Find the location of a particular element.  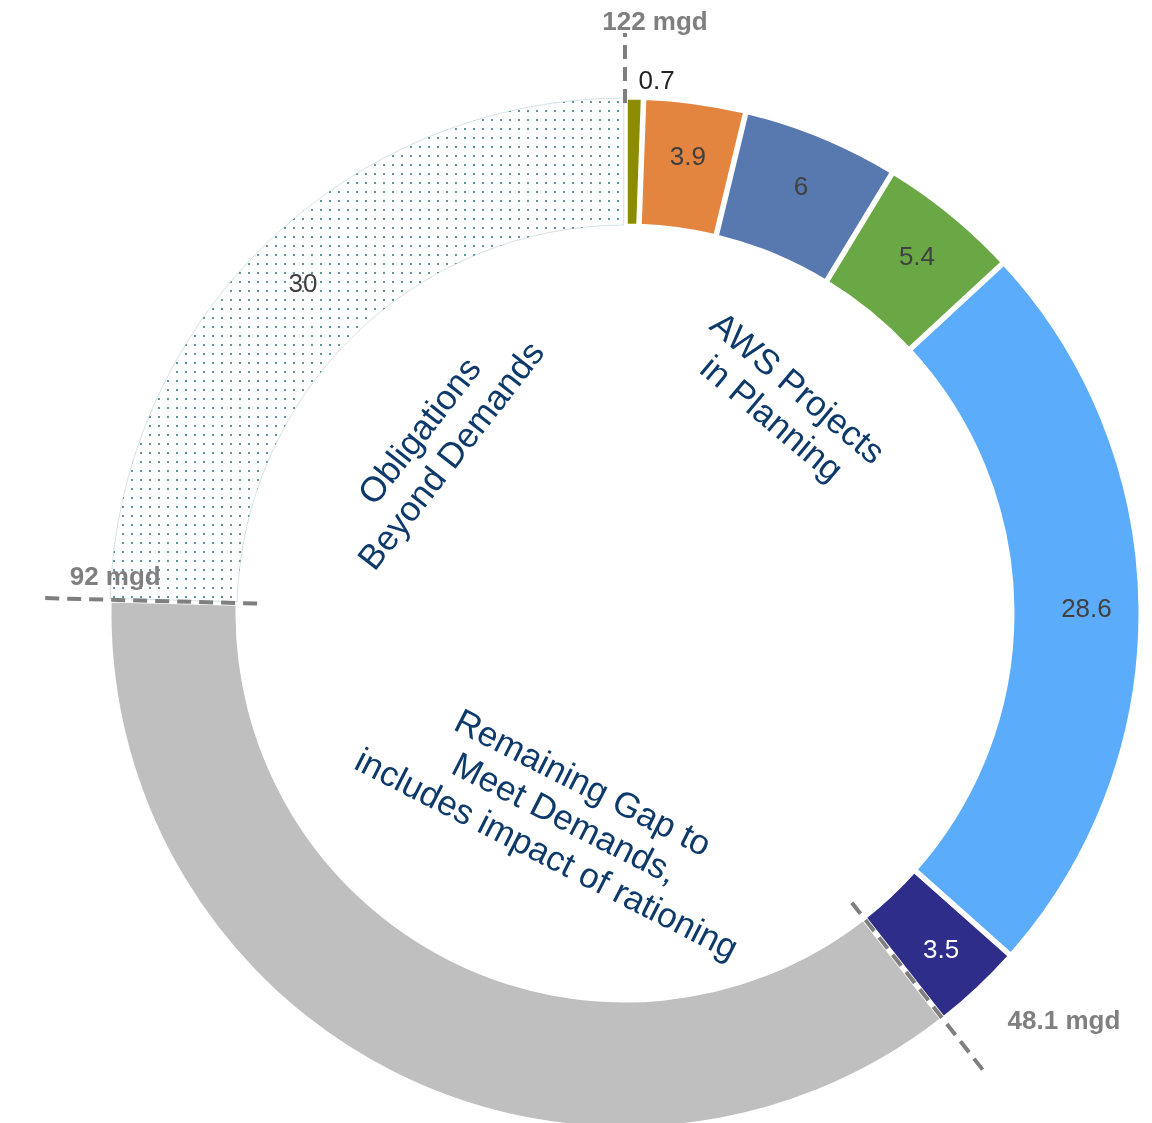

data-label: 3.5 is located at coordinates (941, 949).